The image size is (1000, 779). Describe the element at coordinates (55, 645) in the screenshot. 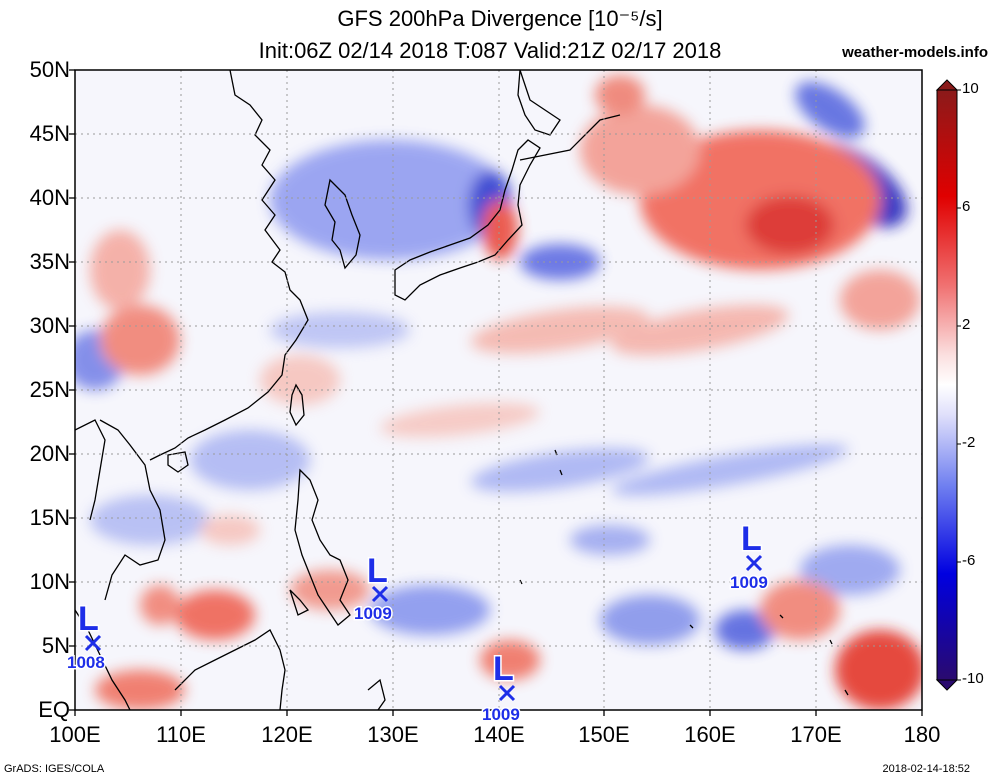

I see `lat-label-5n: 5N` at that location.